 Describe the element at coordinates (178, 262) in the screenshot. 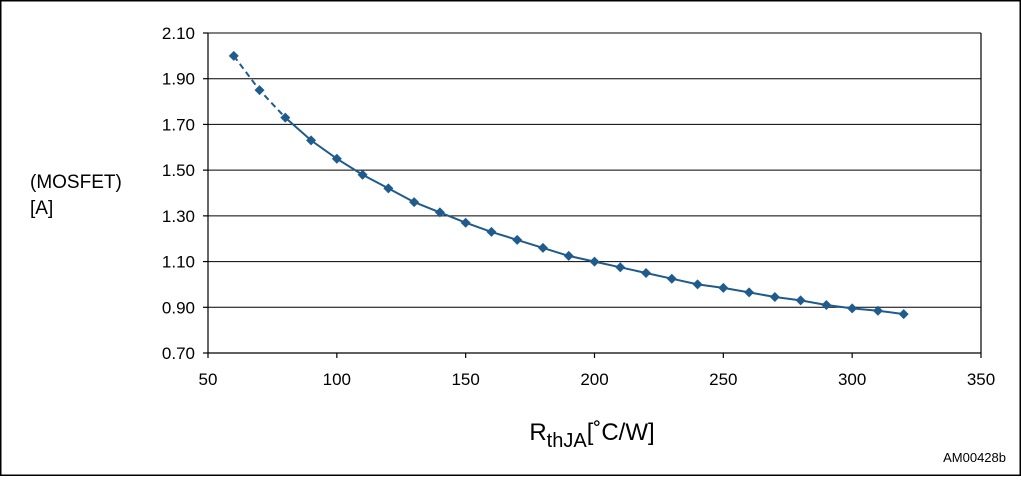

I see `y-tick-label: 1.10` at that location.